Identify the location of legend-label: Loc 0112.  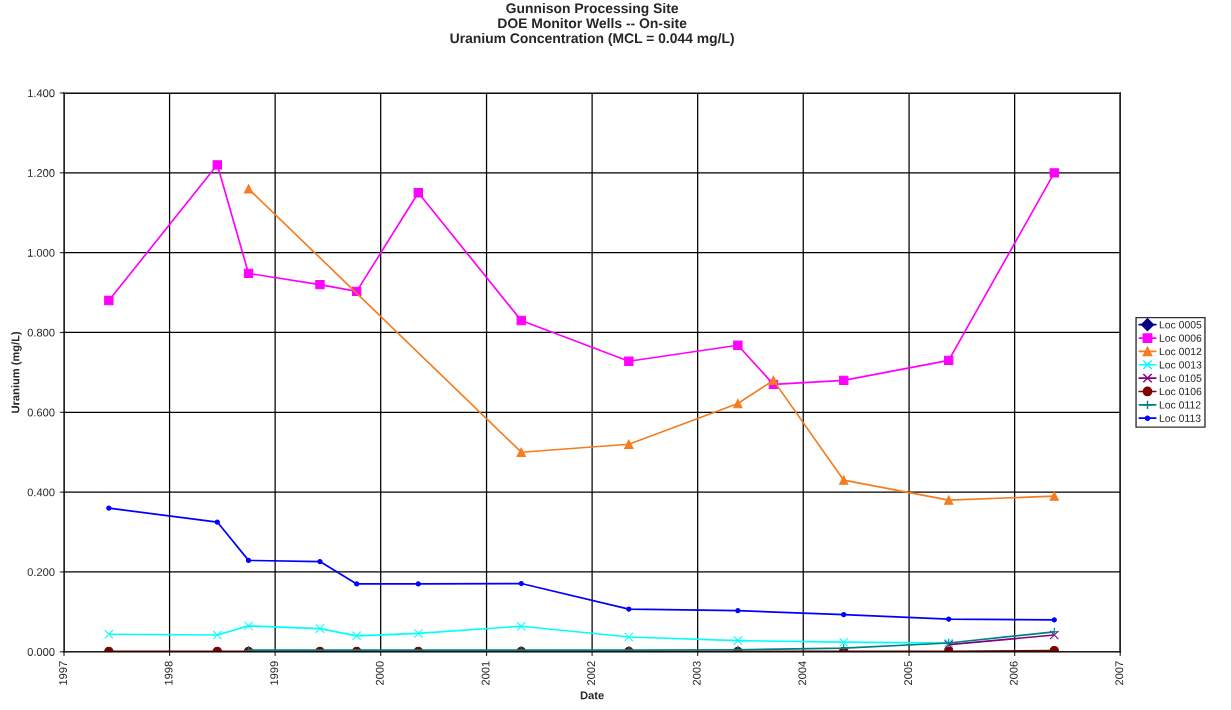
(1180, 405).